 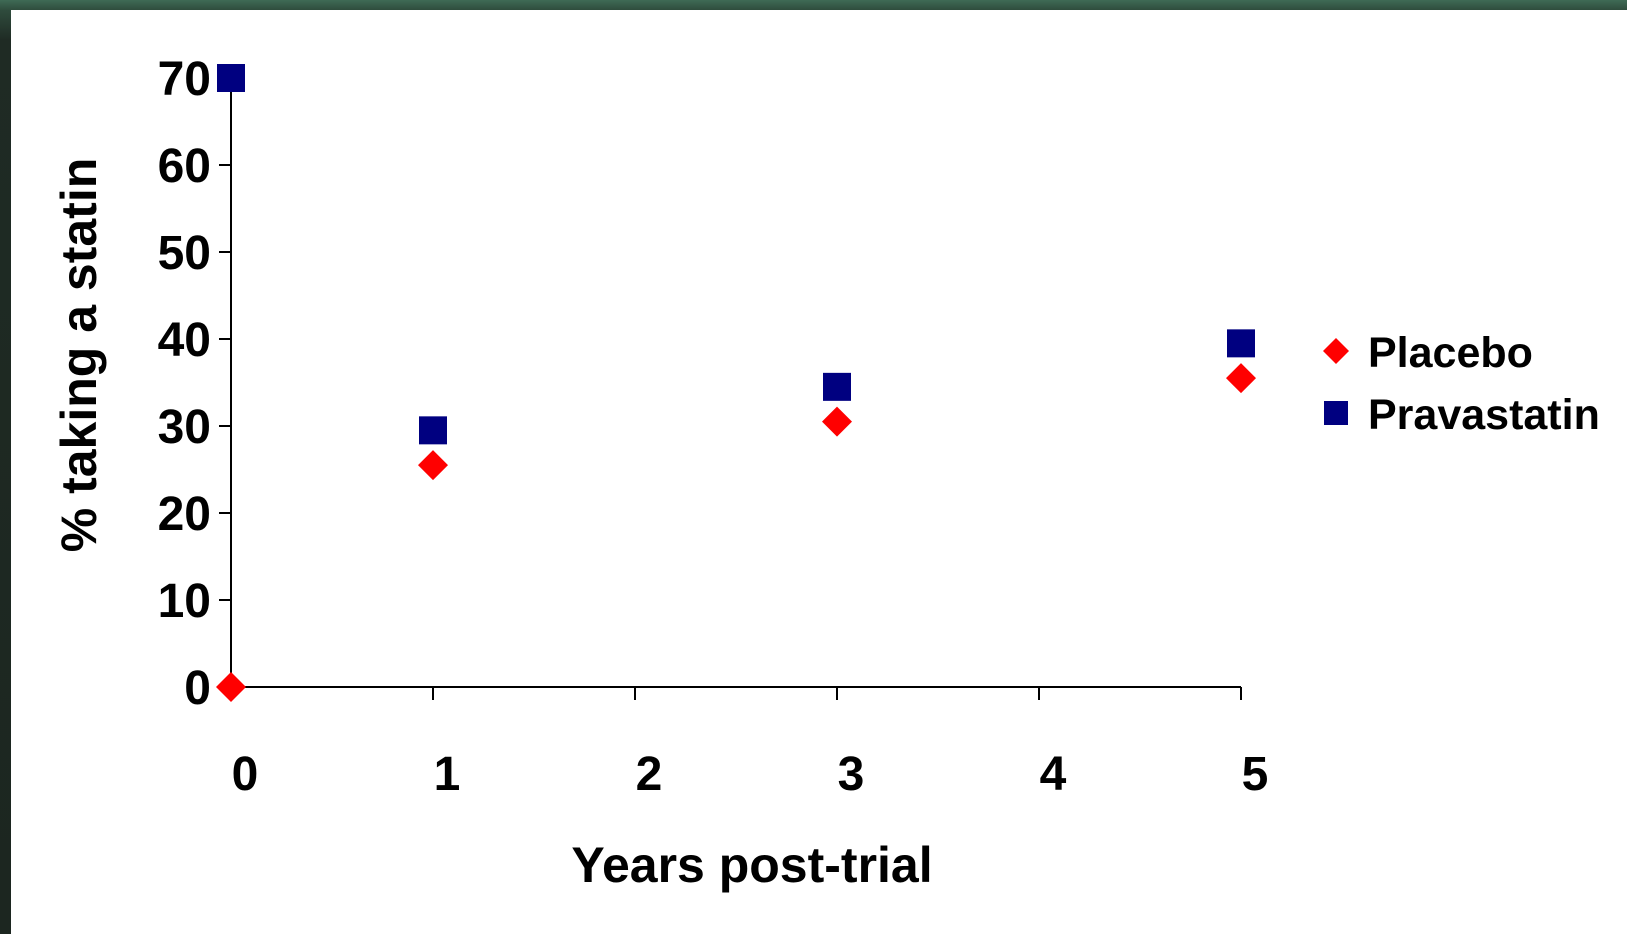 I want to click on y-tick-label: 30, so click(x=184, y=427).